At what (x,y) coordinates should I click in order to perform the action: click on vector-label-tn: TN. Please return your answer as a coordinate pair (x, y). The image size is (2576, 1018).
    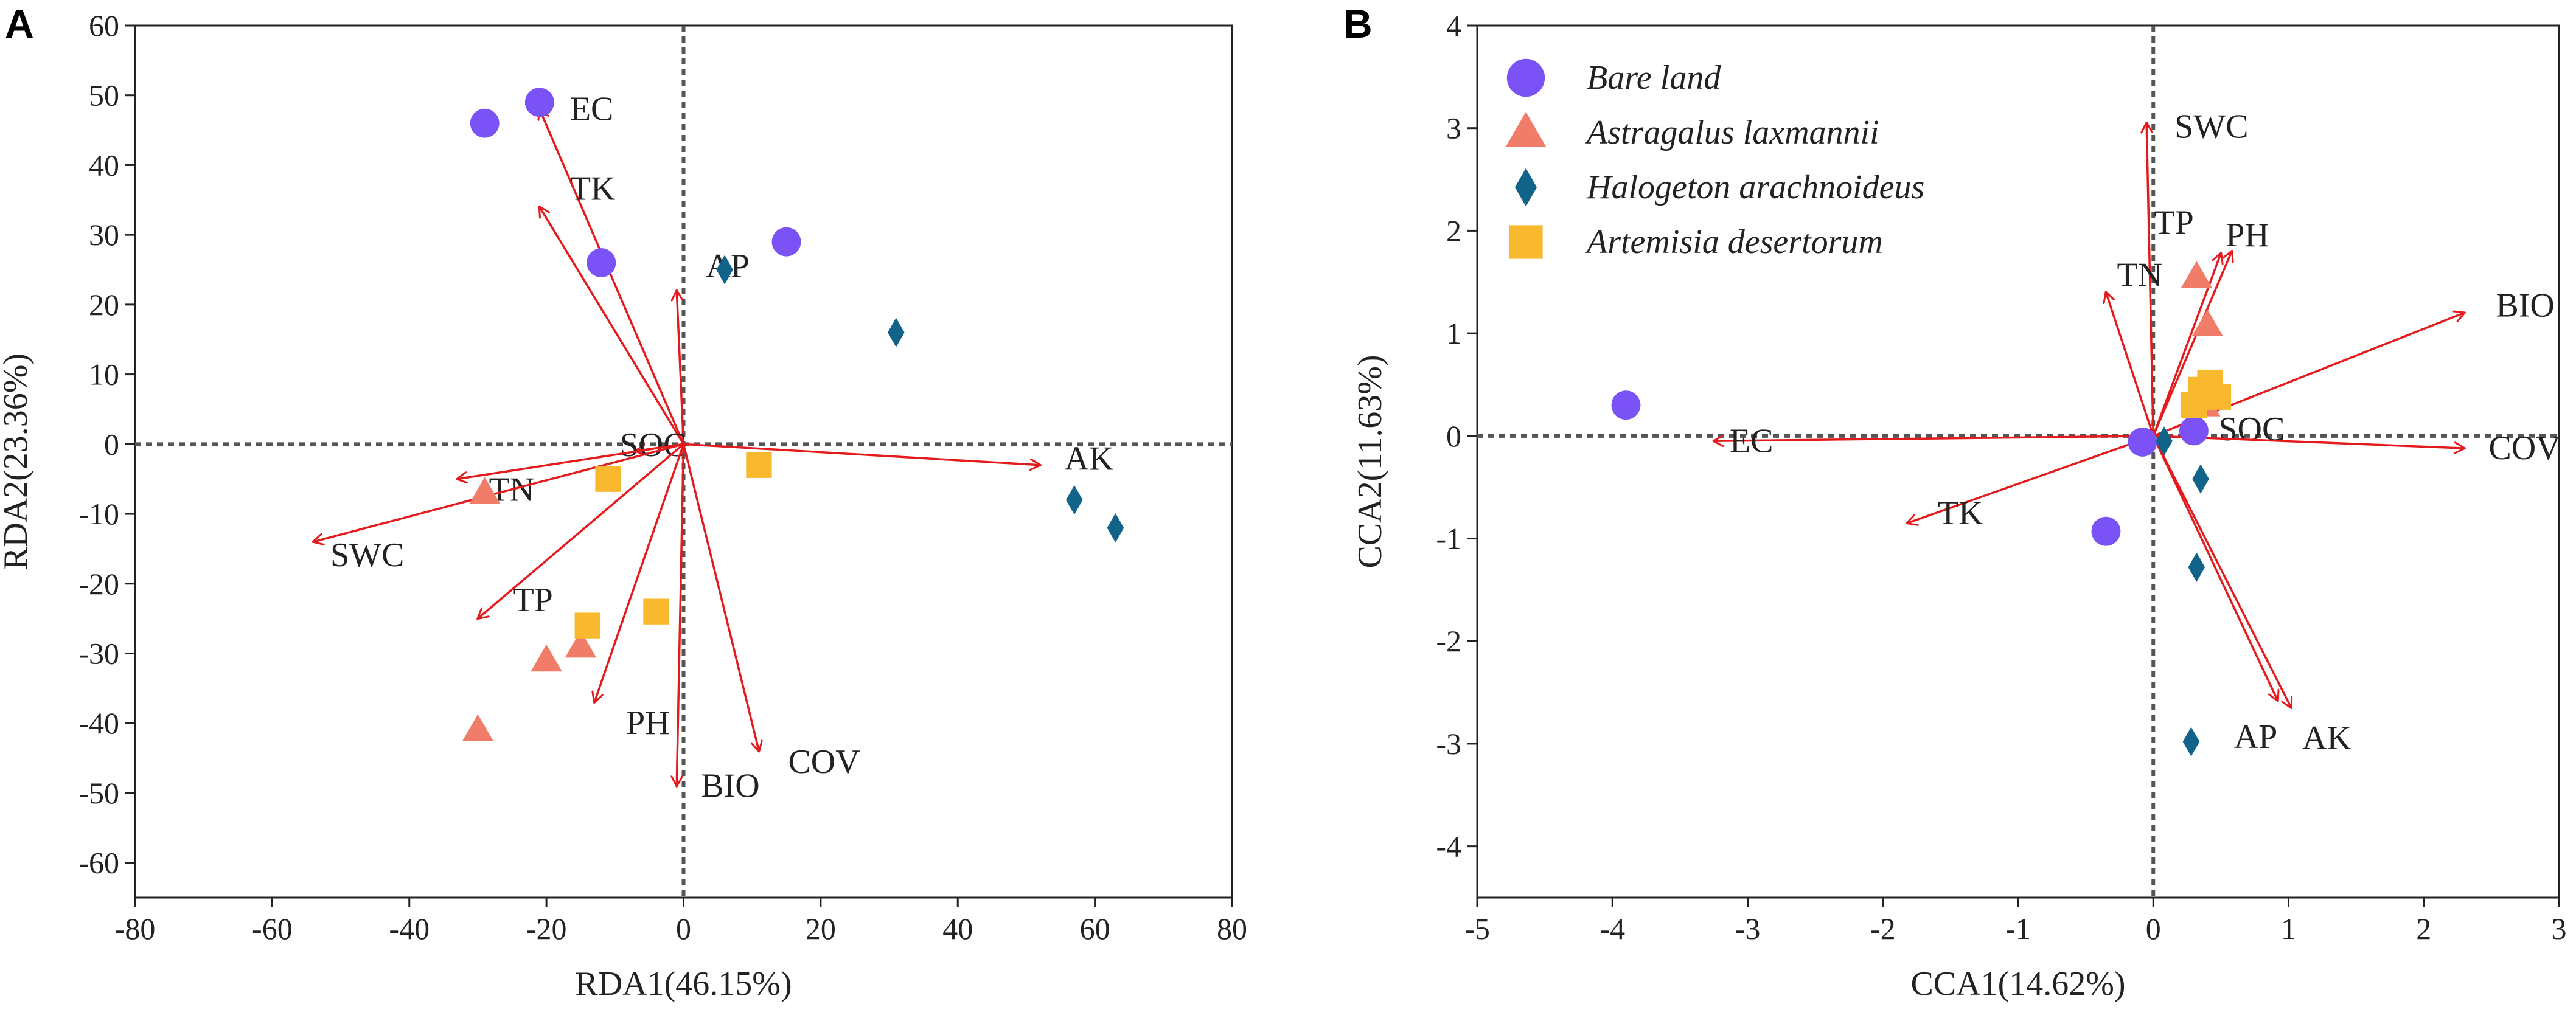
    Looking at the image, I should click on (2139, 275).